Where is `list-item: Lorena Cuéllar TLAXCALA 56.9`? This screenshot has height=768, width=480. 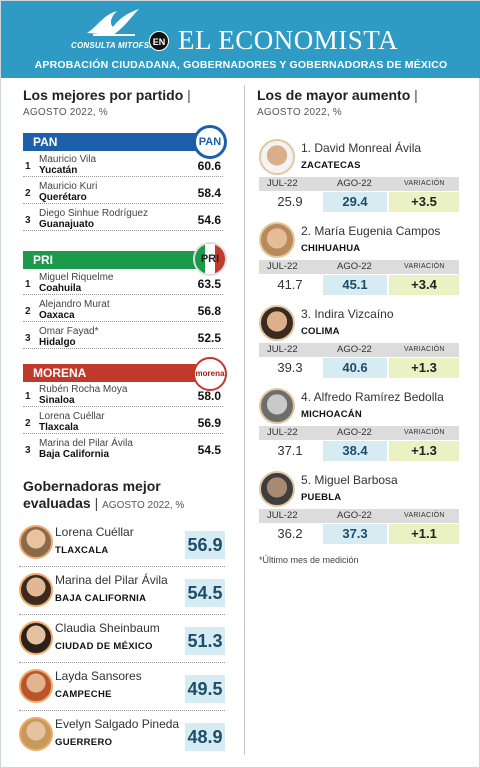
list-item: Lorena Cuéllar TLAXCALA 56.9 is located at coordinates (122, 544).